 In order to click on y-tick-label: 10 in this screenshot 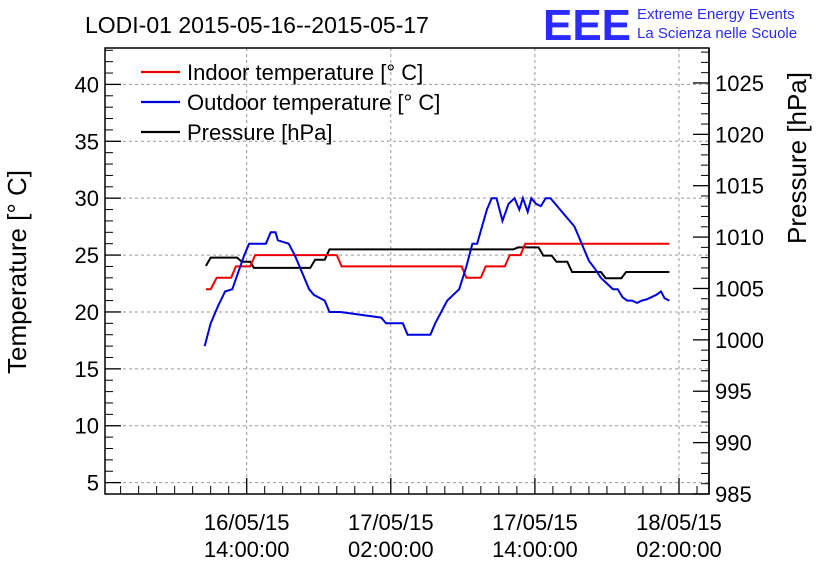, I will do `click(87, 426)`.